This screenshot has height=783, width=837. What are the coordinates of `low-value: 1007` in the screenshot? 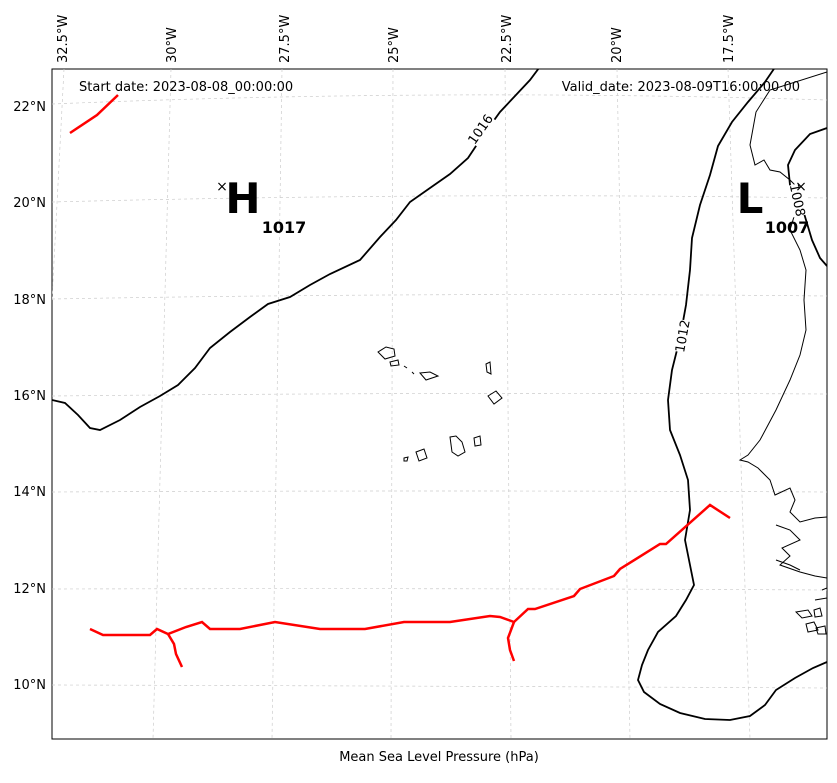 It's located at (787, 227).